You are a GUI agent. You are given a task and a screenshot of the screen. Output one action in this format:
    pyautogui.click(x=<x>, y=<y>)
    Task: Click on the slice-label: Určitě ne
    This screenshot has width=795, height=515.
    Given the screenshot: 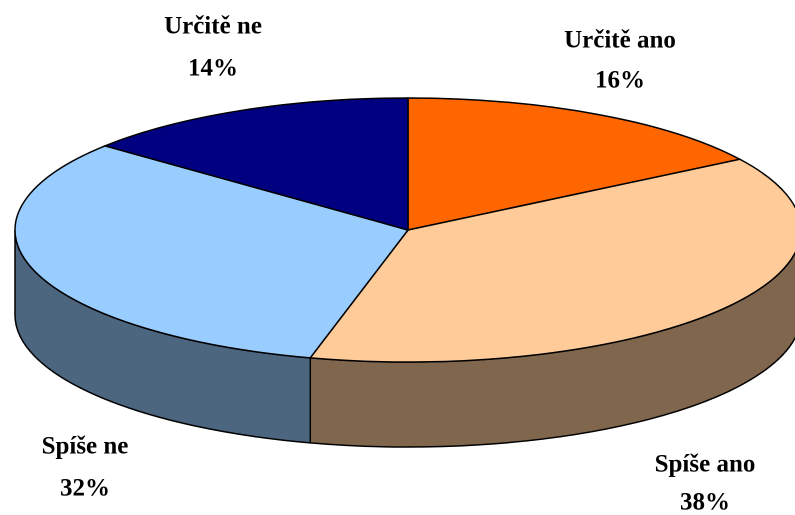 What is the action you would take?
    pyautogui.click(x=213, y=26)
    